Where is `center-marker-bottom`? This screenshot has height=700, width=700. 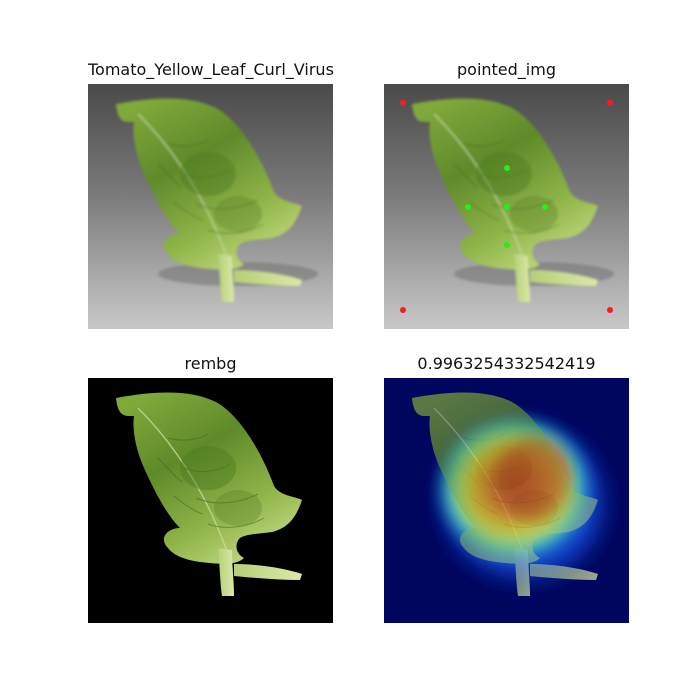 center-marker-bottom is located at coordinates (507, 245).